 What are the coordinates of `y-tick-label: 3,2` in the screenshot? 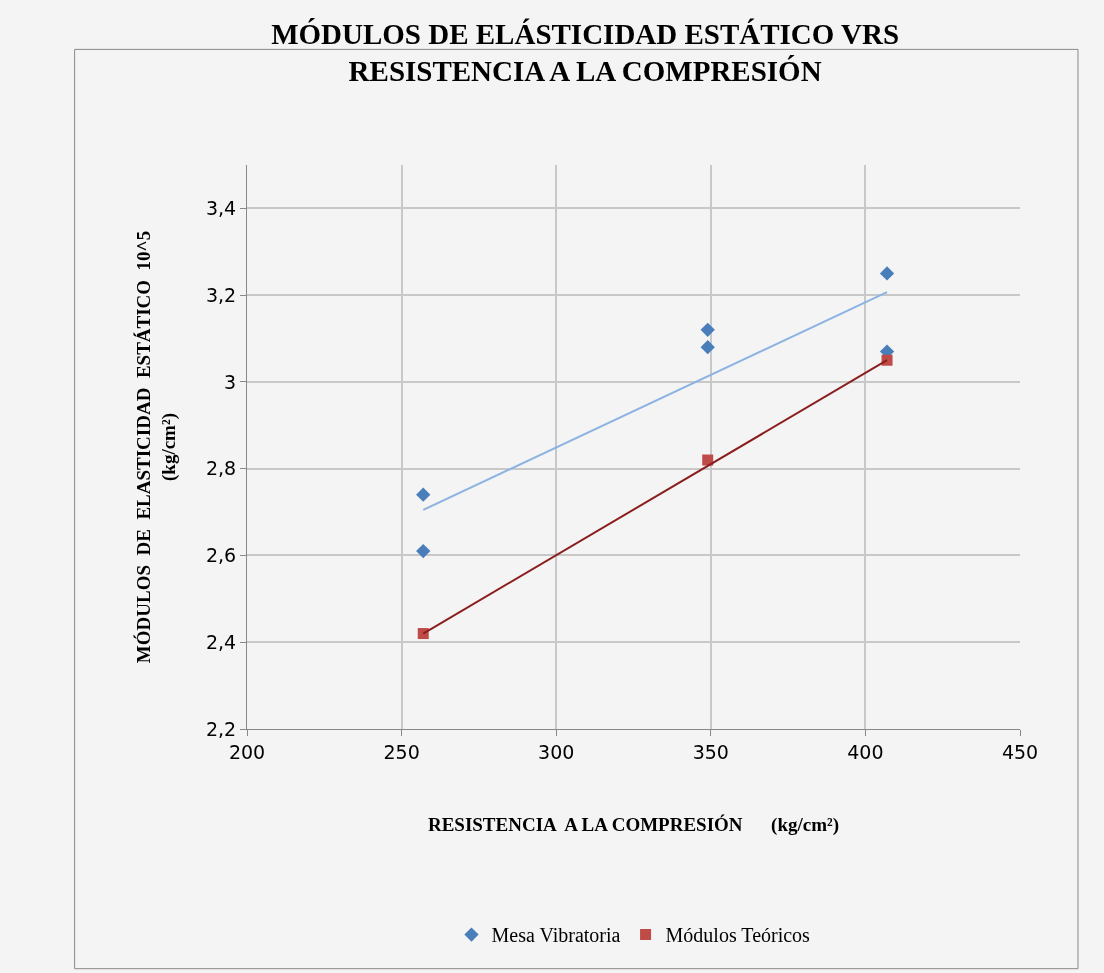 It's located at (221, 294).